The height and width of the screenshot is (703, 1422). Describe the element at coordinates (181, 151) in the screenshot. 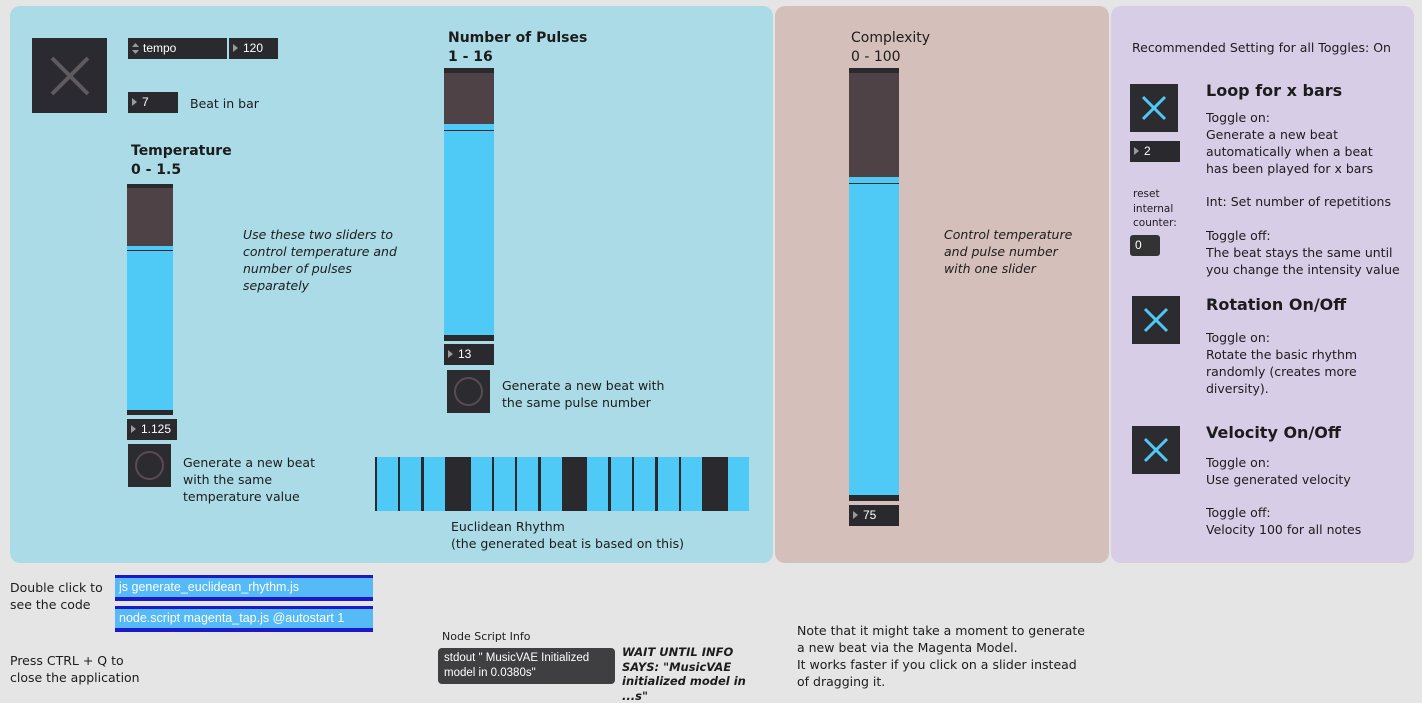

I see `temperature-title: Temperature` at that location.